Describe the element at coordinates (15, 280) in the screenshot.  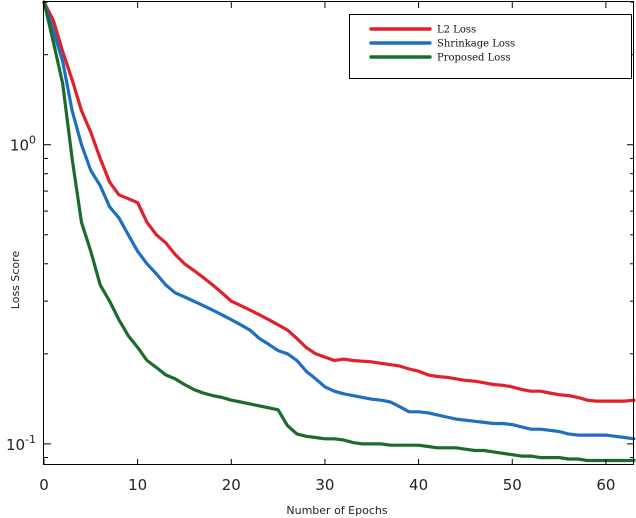
I see `y-axis-title: Loss Score` at that location.